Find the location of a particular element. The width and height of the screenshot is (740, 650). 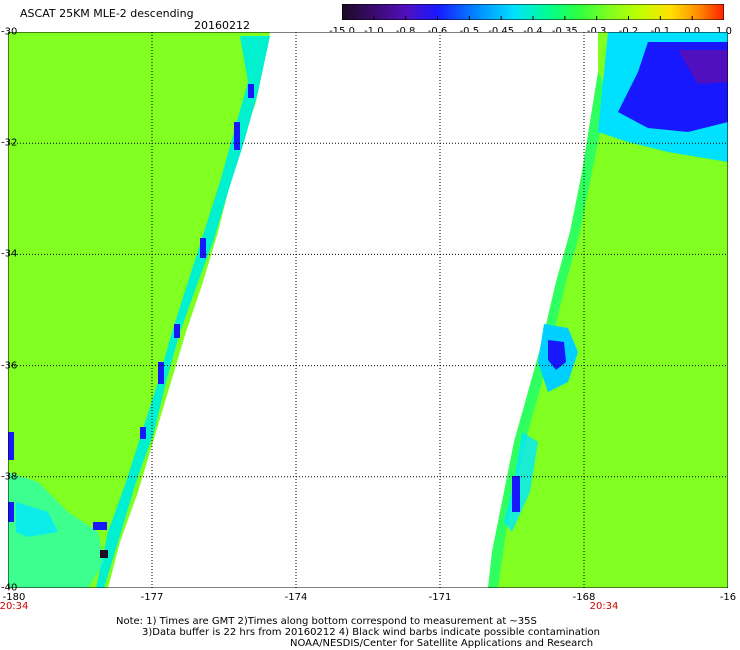

left-swath-sw-cyan2 is located at coordinates (37, 519).